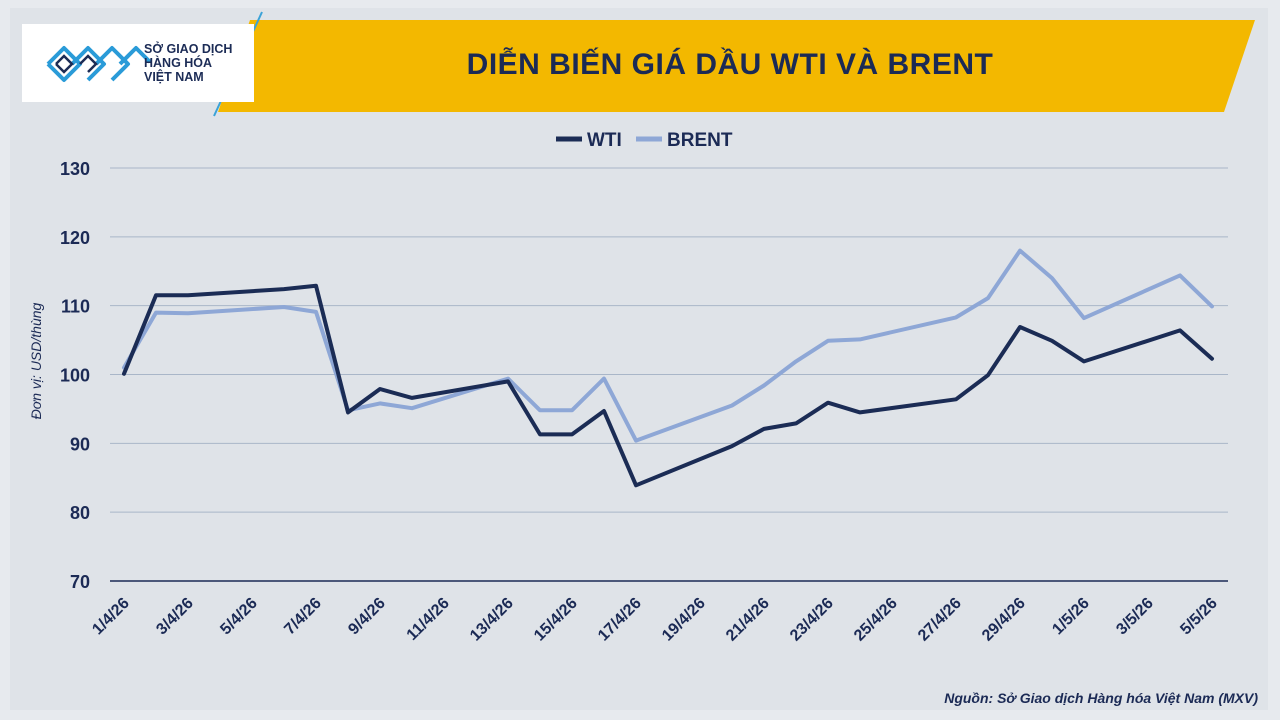  Describe the element at coordinates (36, 361) in the screenshot. I see `y-axis-label: Đơn vị: USD/thùng` at that location.